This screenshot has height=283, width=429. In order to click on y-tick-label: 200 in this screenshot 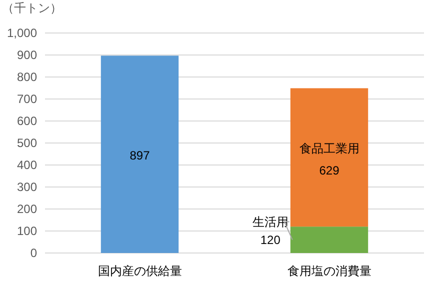, I will do `click(27, 209)`.